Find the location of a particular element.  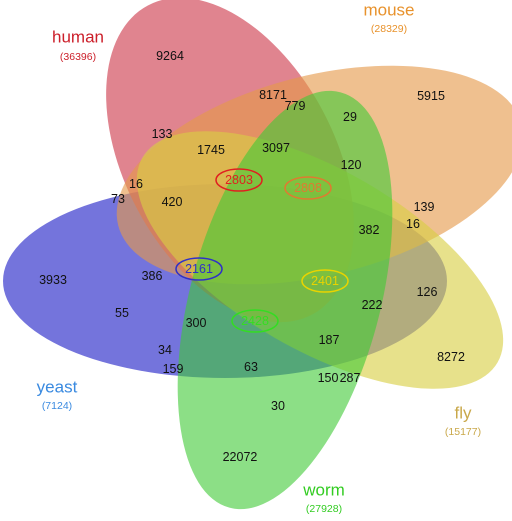

mouse-set-label: mouse is located at coordinates (388, 10).